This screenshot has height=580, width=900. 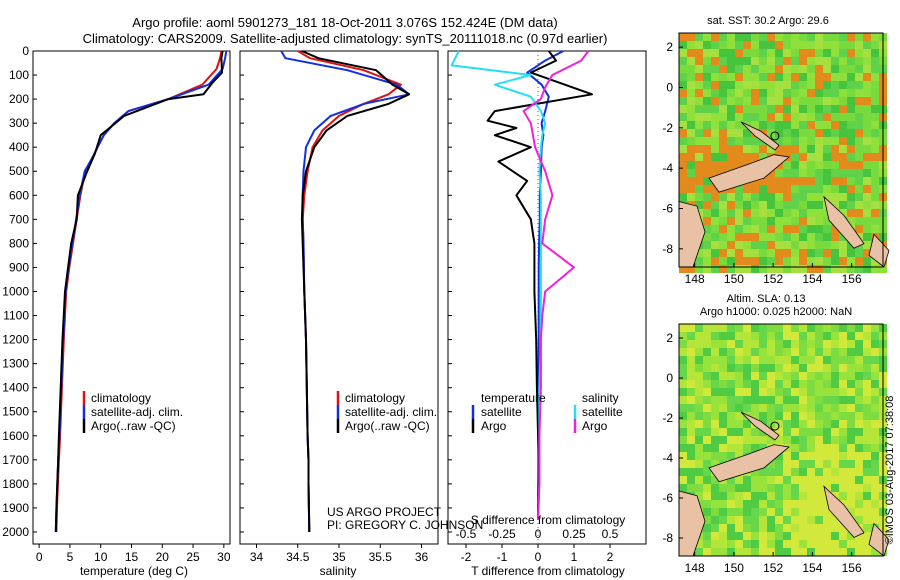 What do you see at coordinates (775, 426) in the screenshot?
I see `argo-position-marker` at bounding box center [775, 426].